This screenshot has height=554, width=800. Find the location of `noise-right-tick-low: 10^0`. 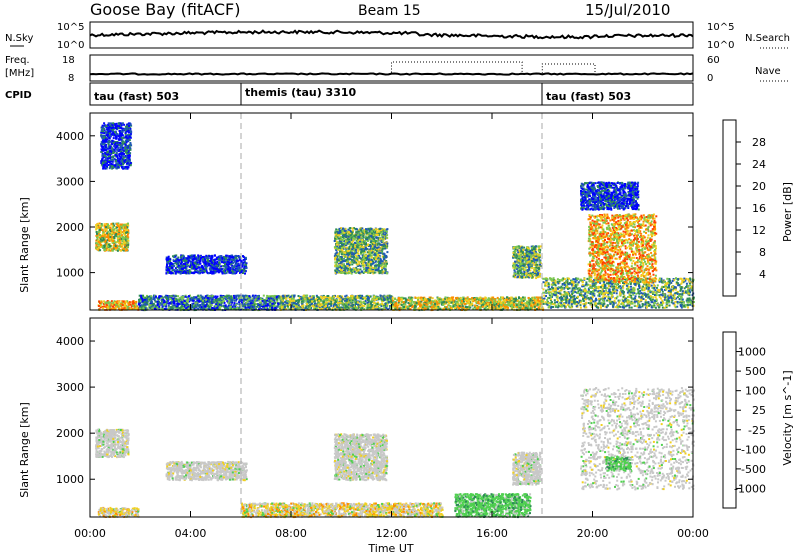

noise-right-tick-low: 10^0 is located at coordinates (720, 45).